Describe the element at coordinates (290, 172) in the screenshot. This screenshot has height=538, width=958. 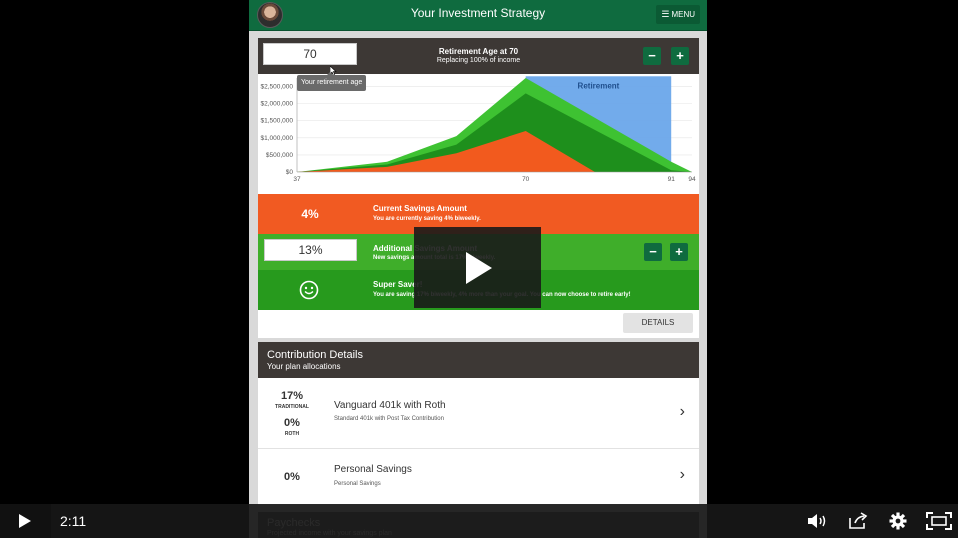
I see `chart-y-tick-label: $0` at that location.